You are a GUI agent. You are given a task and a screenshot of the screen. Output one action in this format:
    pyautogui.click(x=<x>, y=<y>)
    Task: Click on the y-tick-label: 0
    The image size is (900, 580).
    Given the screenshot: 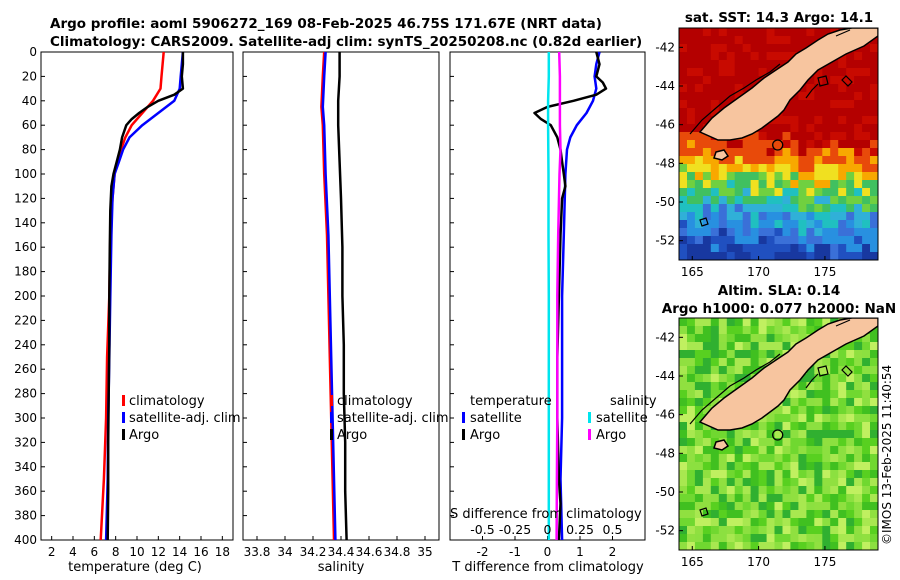 What is the action you would take?
    pyautogui.click(x=33, y=52)
    